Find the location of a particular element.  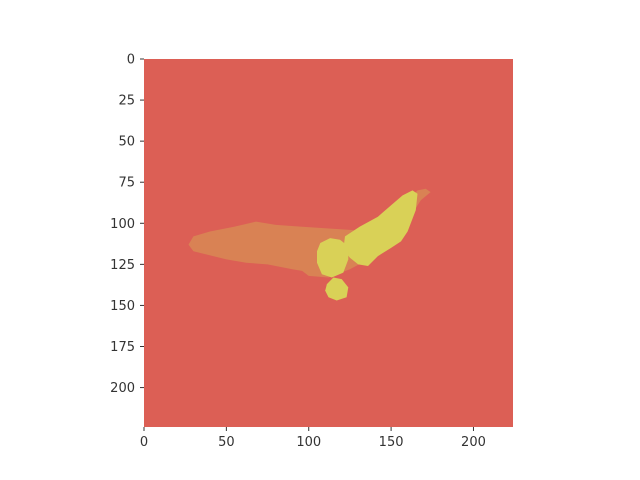

y-tick-label: 125 is located at coordinates (122, 265).